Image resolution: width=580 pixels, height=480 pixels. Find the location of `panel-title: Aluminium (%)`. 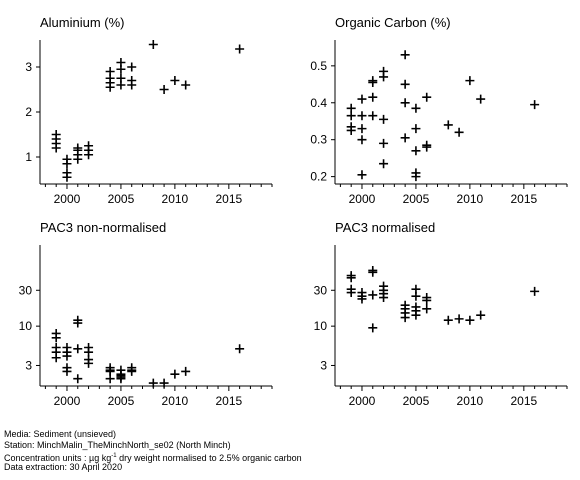

panel-title: Aluminium (%) is located at coordinates (82, 22).